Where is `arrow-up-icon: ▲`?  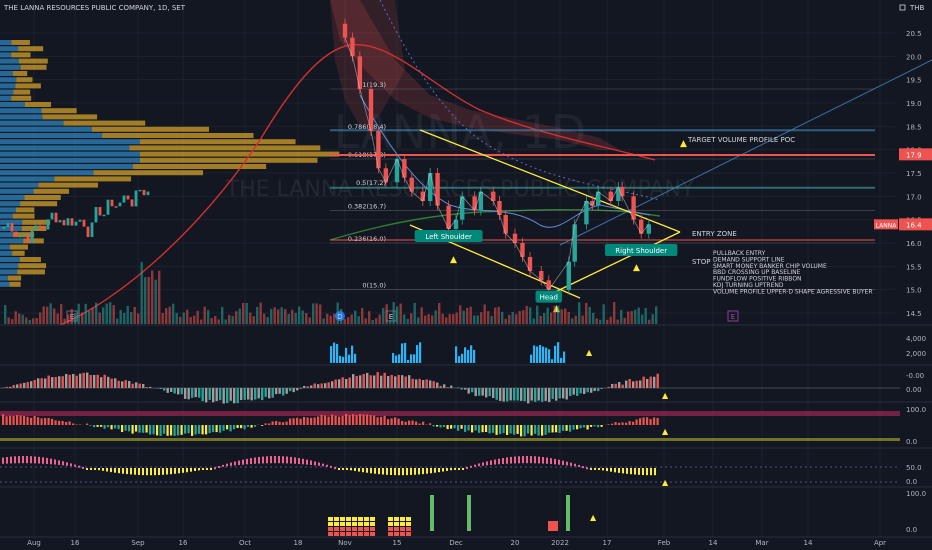
arrow-up-icon: ▲ is located at coordinates (556, 309).